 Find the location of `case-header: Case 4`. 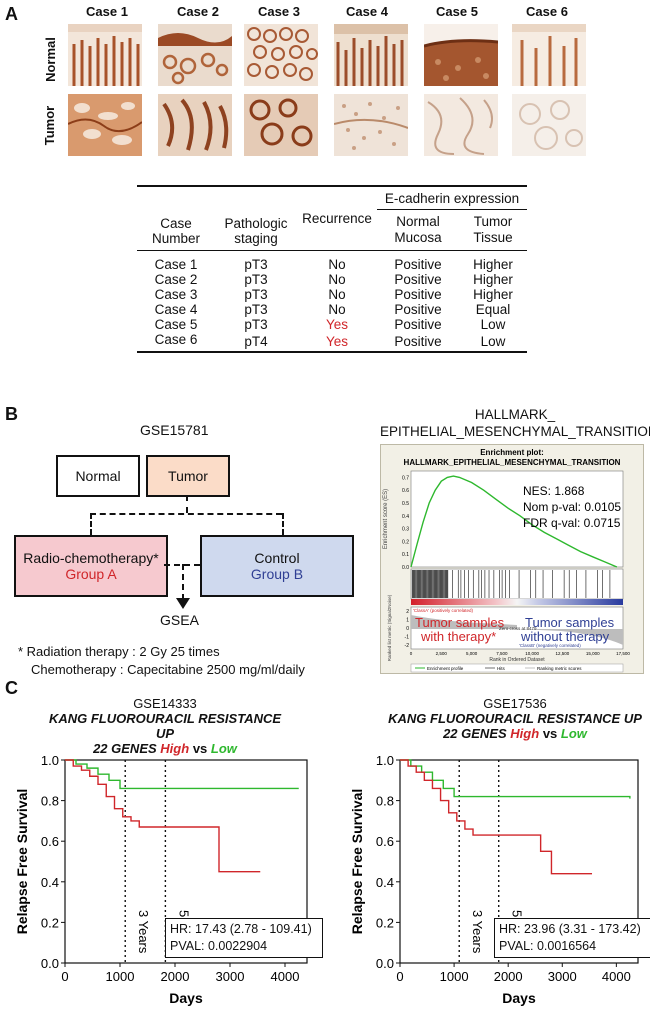

case-header: Case 4 is located at coordinates (367, 11).